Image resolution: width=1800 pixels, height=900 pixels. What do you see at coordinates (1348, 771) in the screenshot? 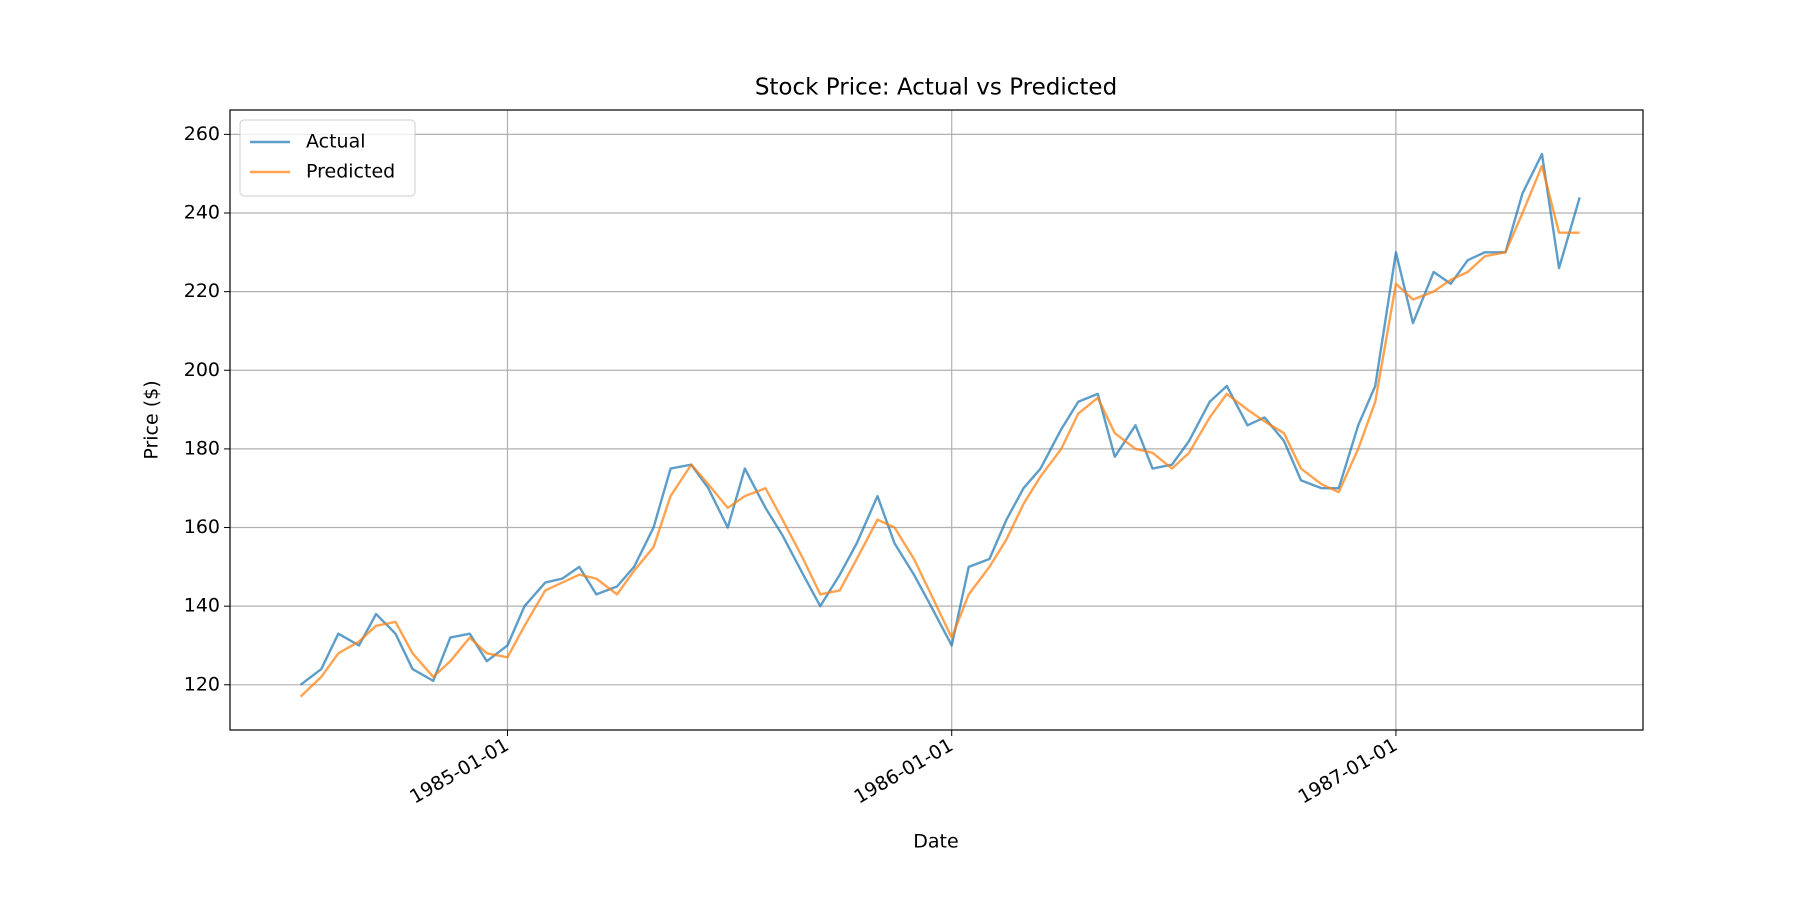
I see `x-tick-label: 1987-01-01` at bounding box center [1348, 771].